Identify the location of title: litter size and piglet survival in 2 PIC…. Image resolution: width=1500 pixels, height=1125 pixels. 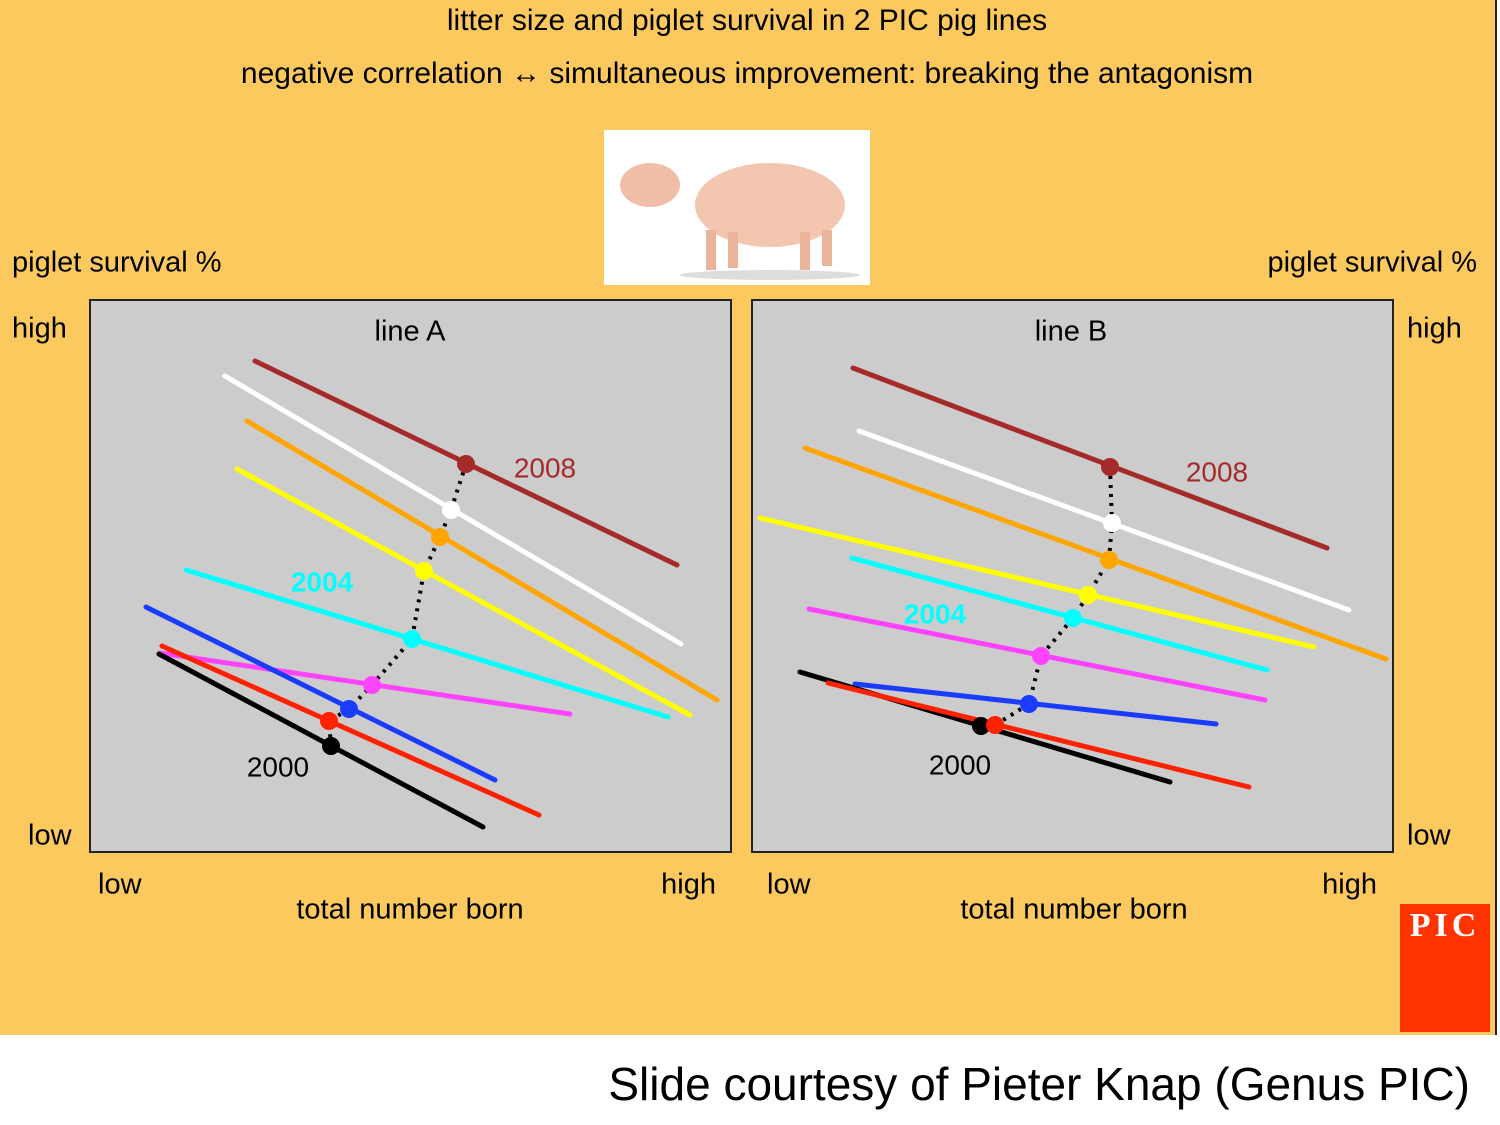
(747, 20).